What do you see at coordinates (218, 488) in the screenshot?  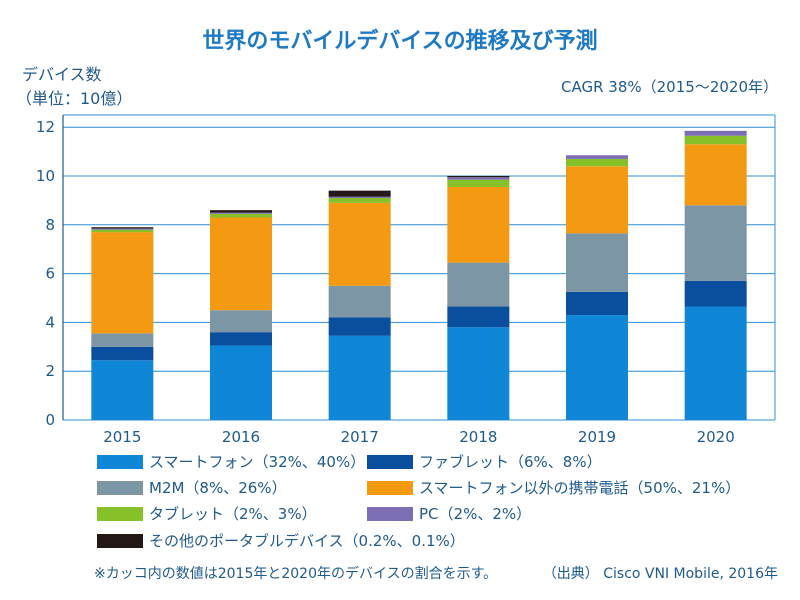 I see `legend-label: M2M（8%、26%）` at bounding box center [218, 488].